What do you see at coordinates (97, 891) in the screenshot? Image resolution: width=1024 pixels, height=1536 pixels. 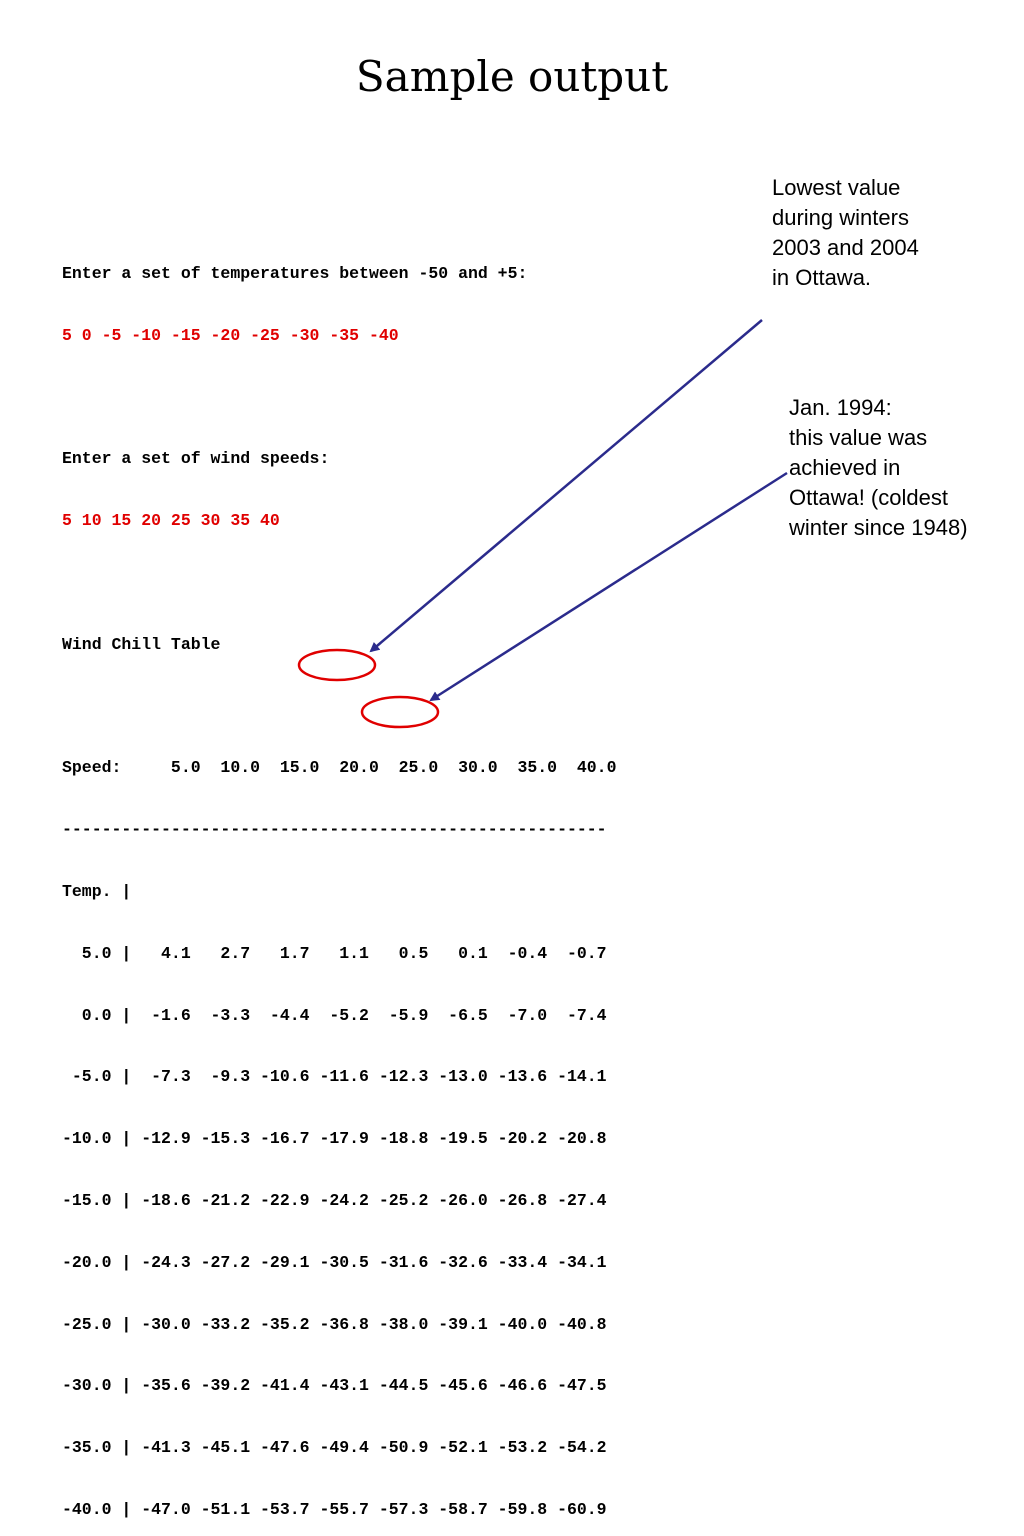 I see `temp-label: Temp. |` at bounding box center [97, 891].